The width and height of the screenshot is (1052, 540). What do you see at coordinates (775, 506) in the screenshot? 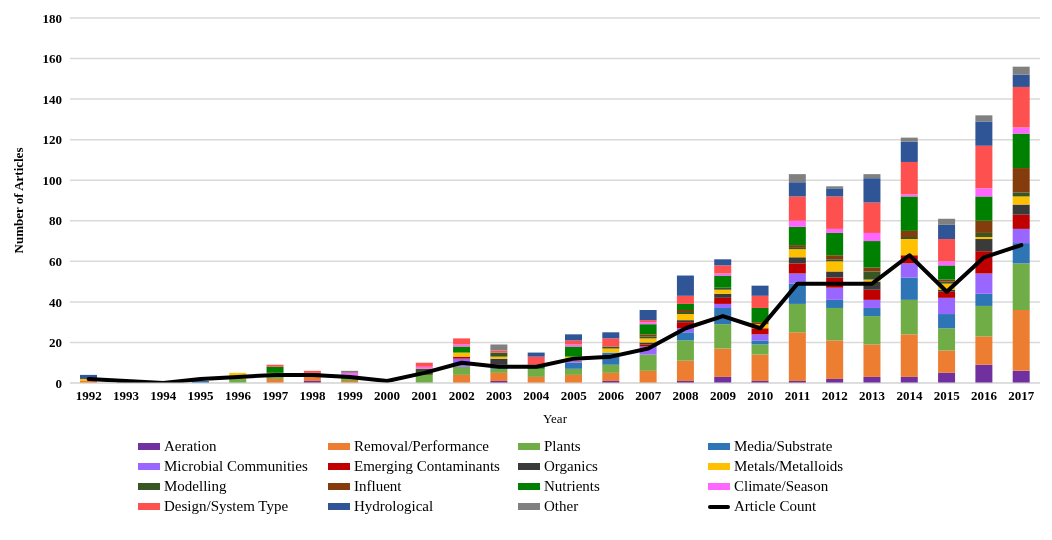
I see `legend-label: Article Count` at bounding box center [775, 506].